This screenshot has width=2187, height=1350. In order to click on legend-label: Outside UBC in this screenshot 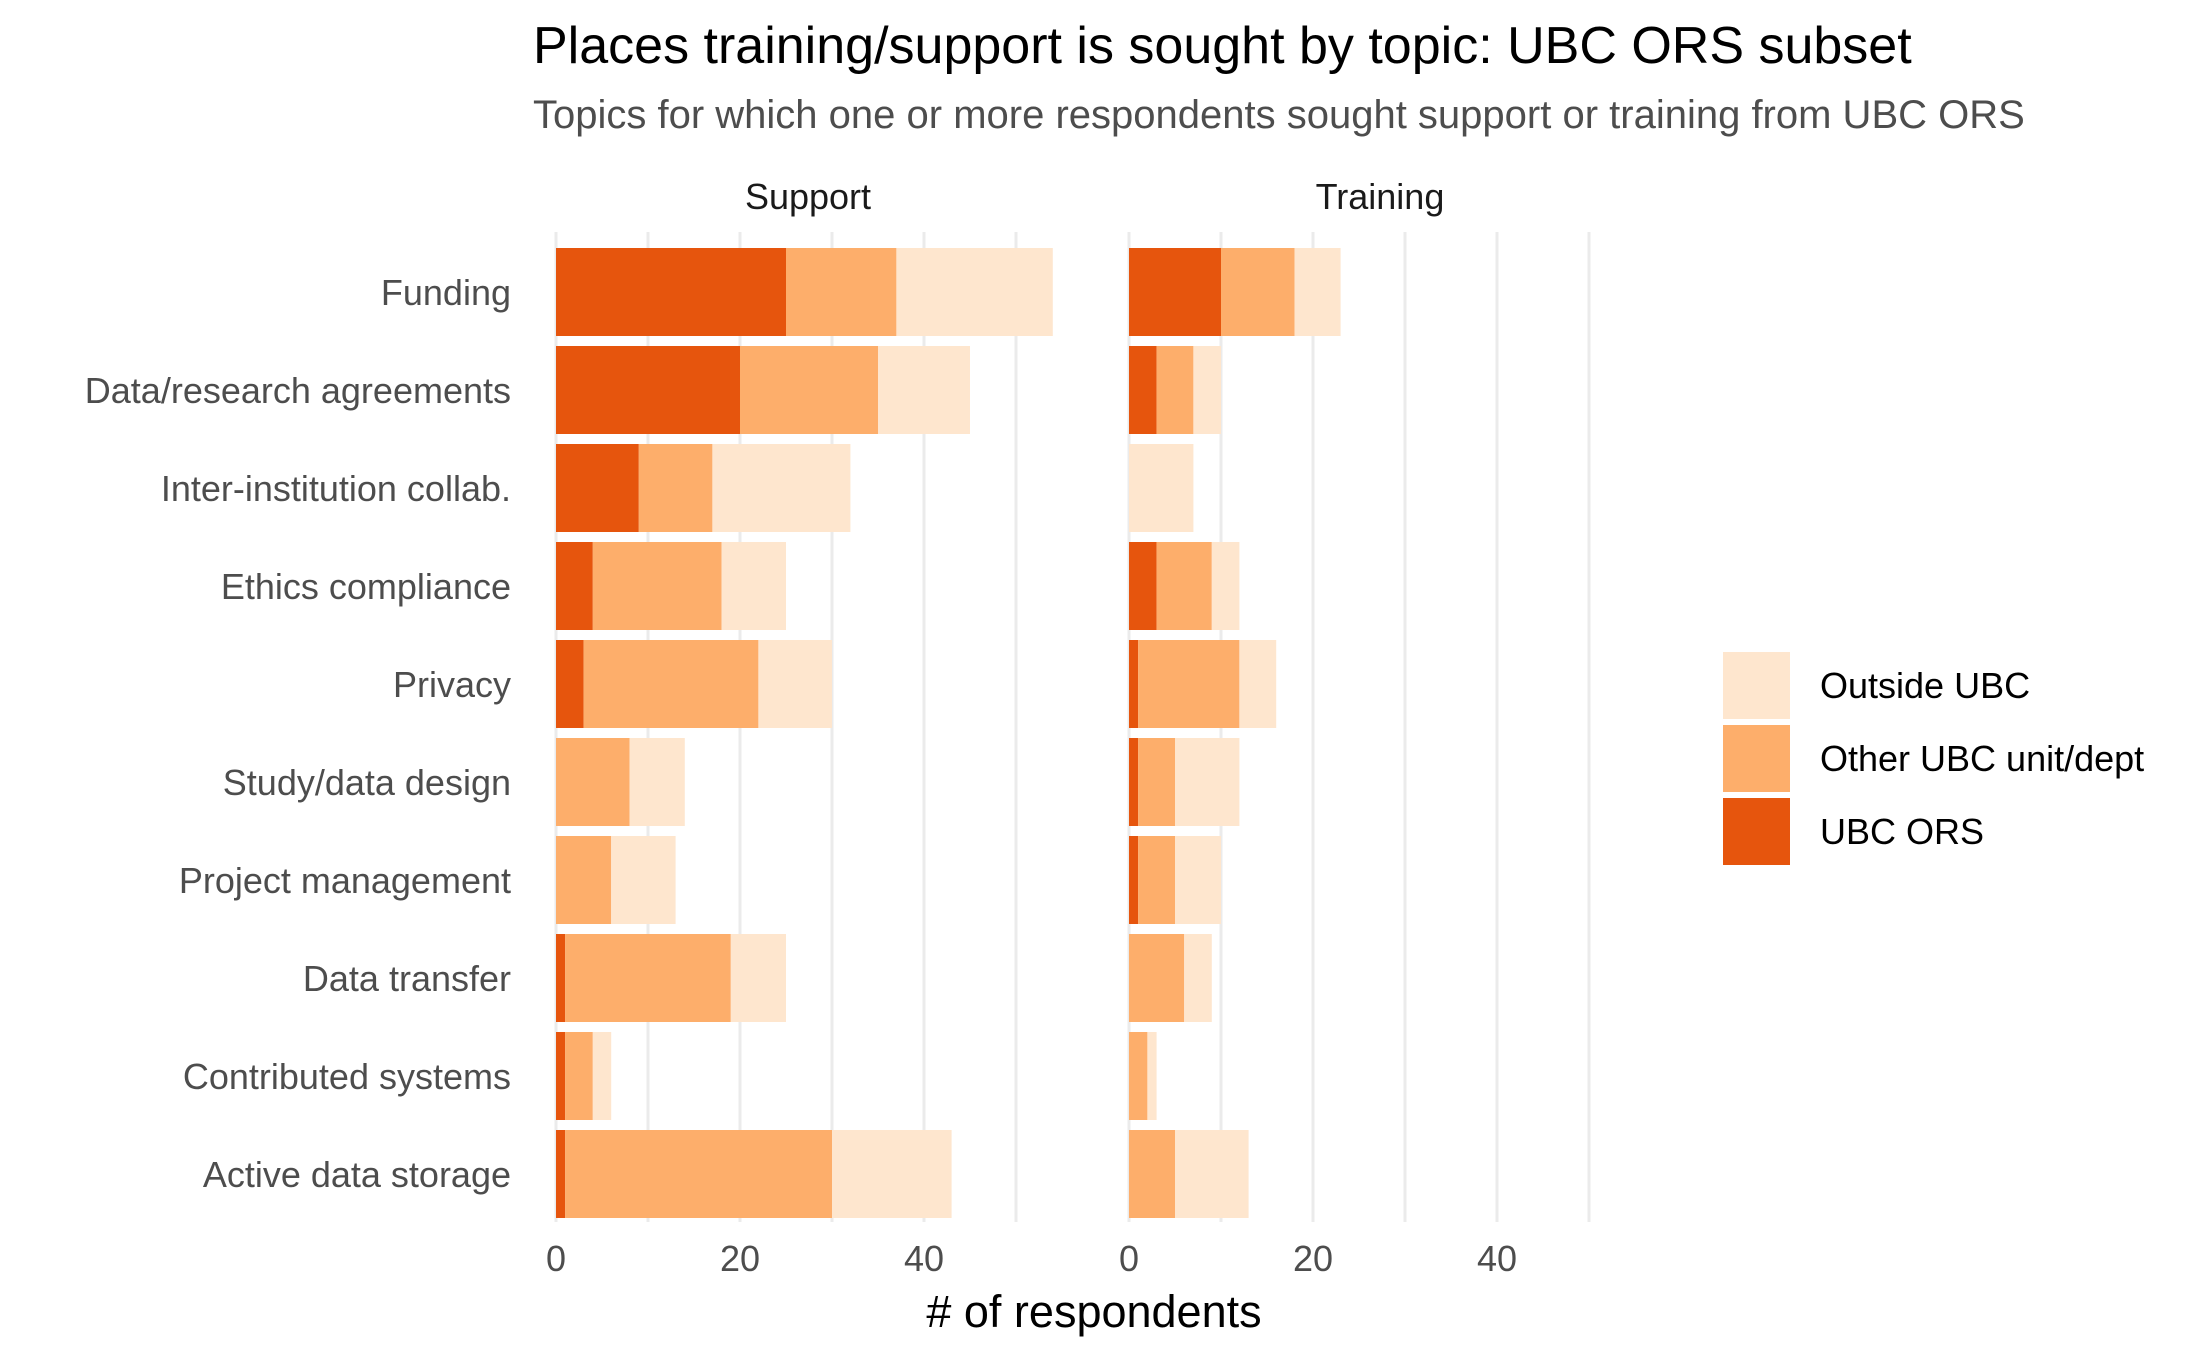, I will do `click(1925, 685)`.